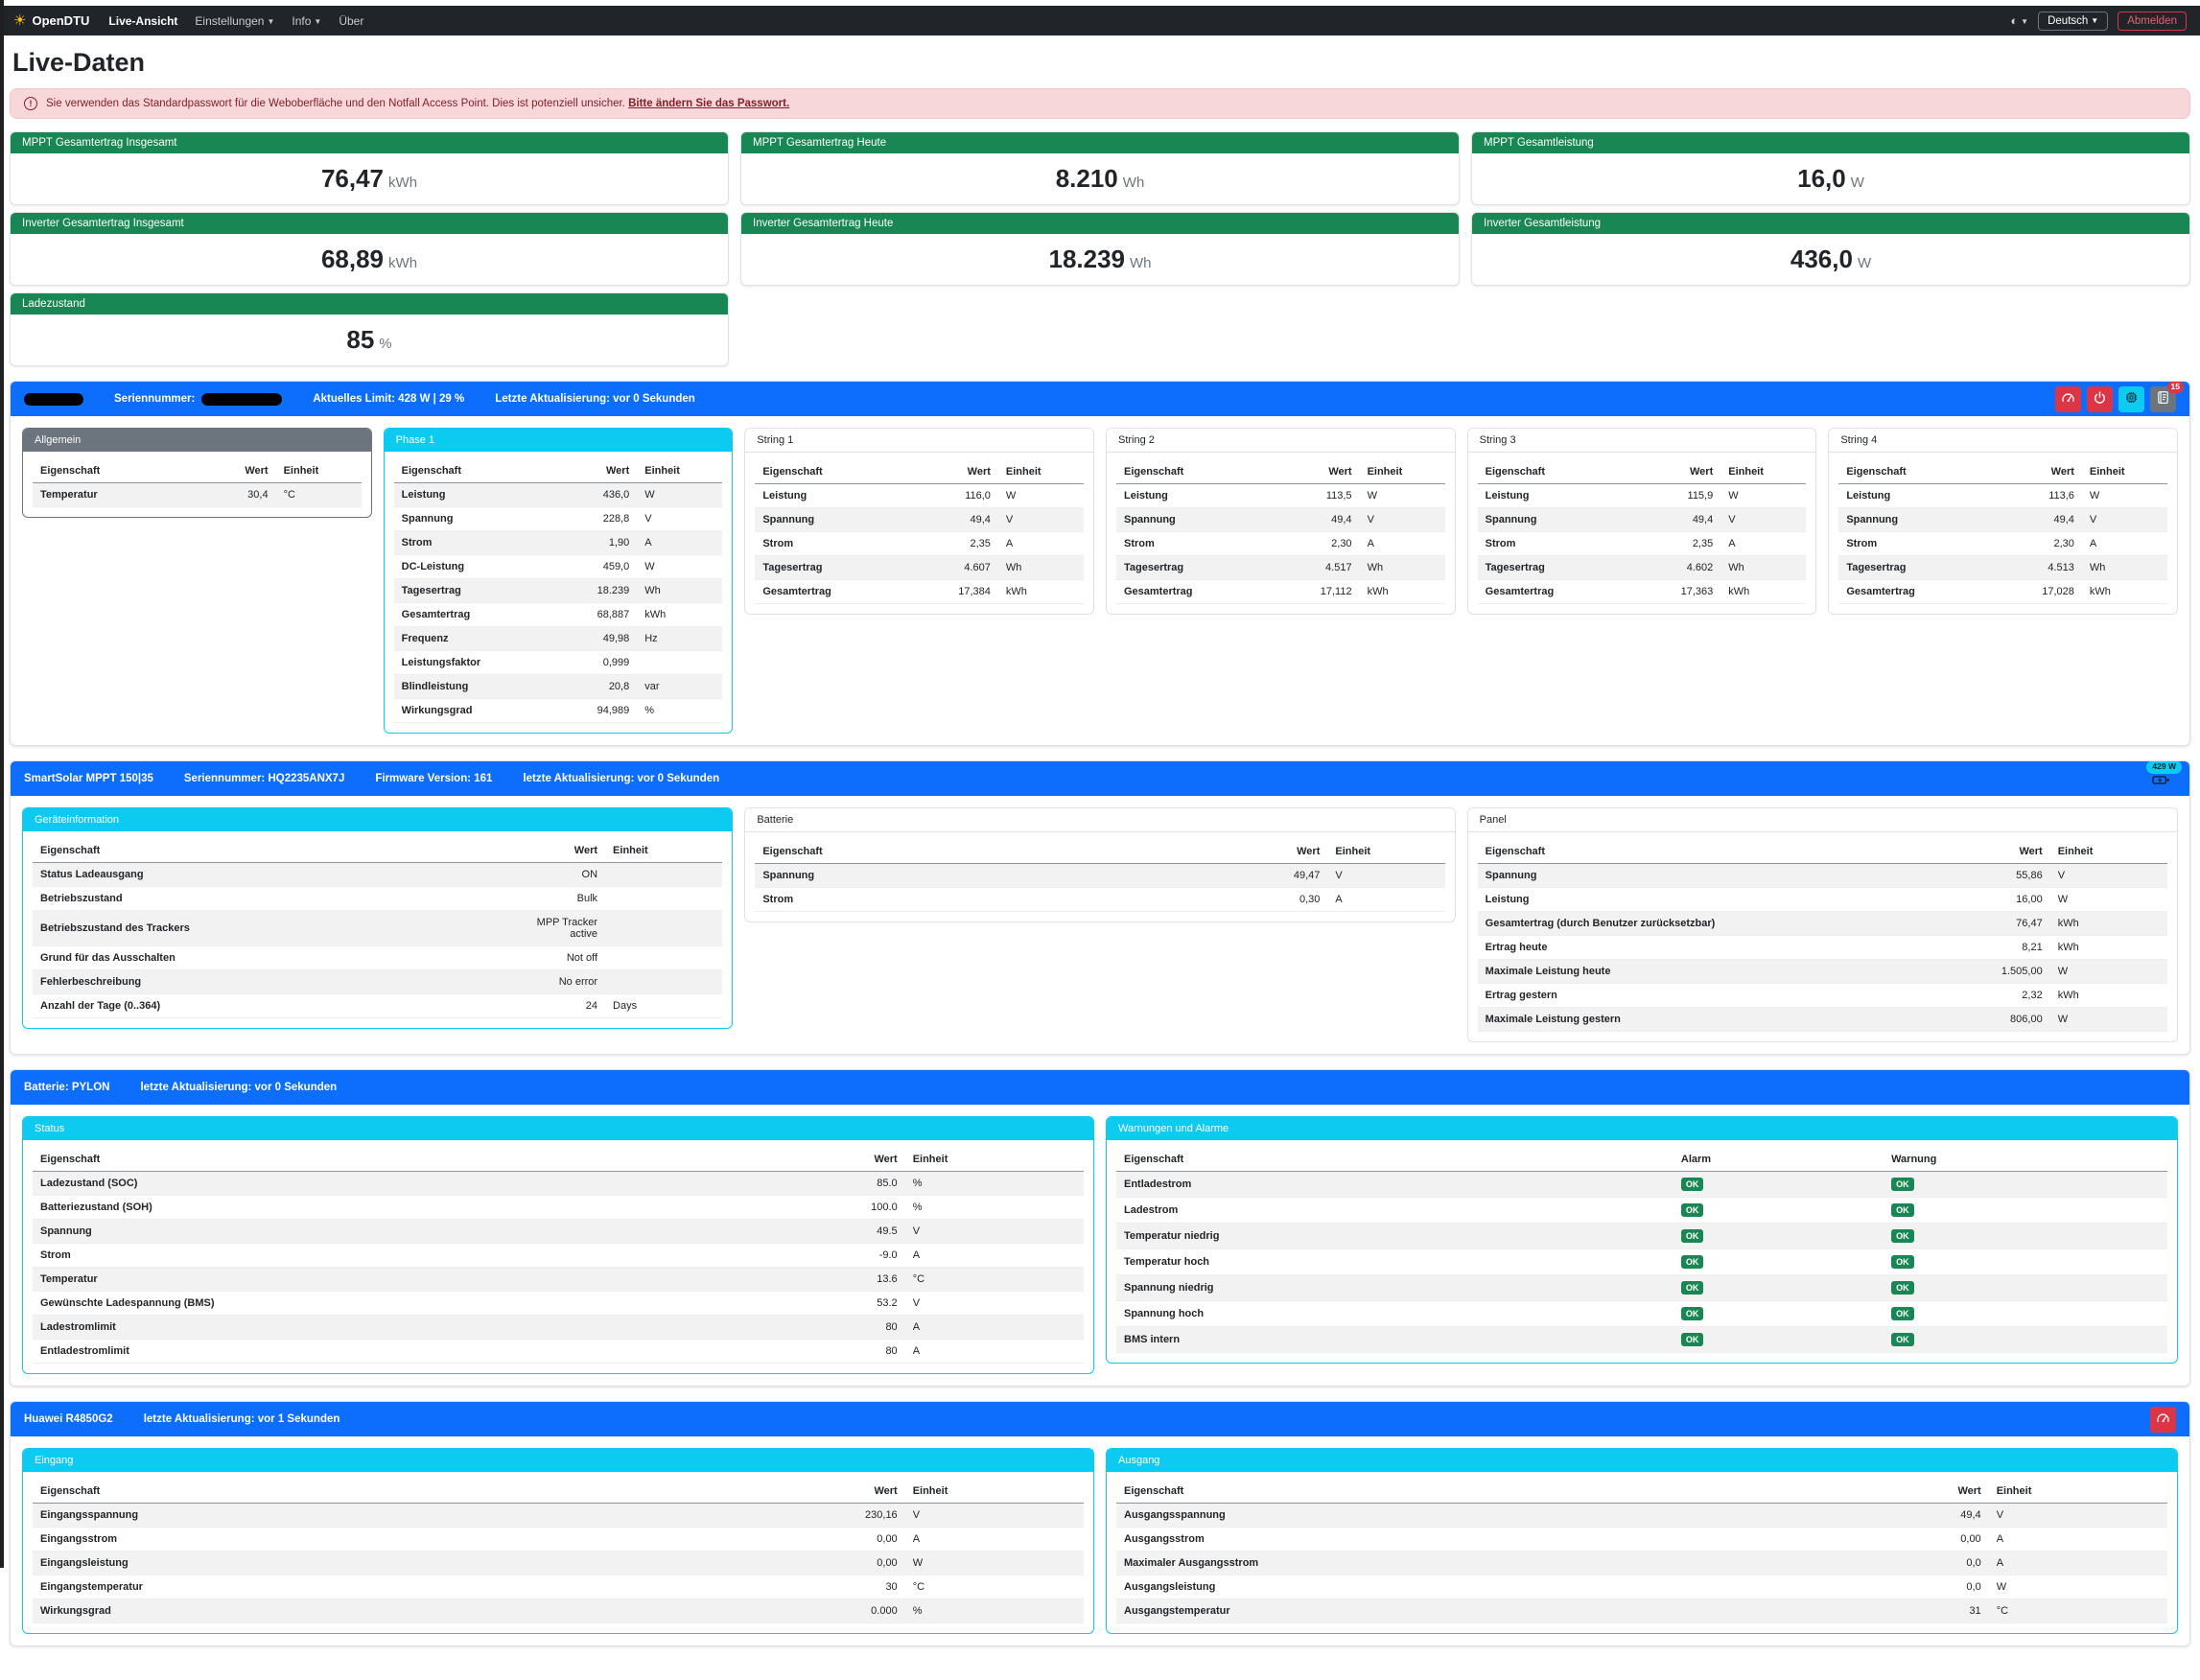 The image size is (2200, 1680). I want to click on value-cell: 17,384, so click(965, 592).